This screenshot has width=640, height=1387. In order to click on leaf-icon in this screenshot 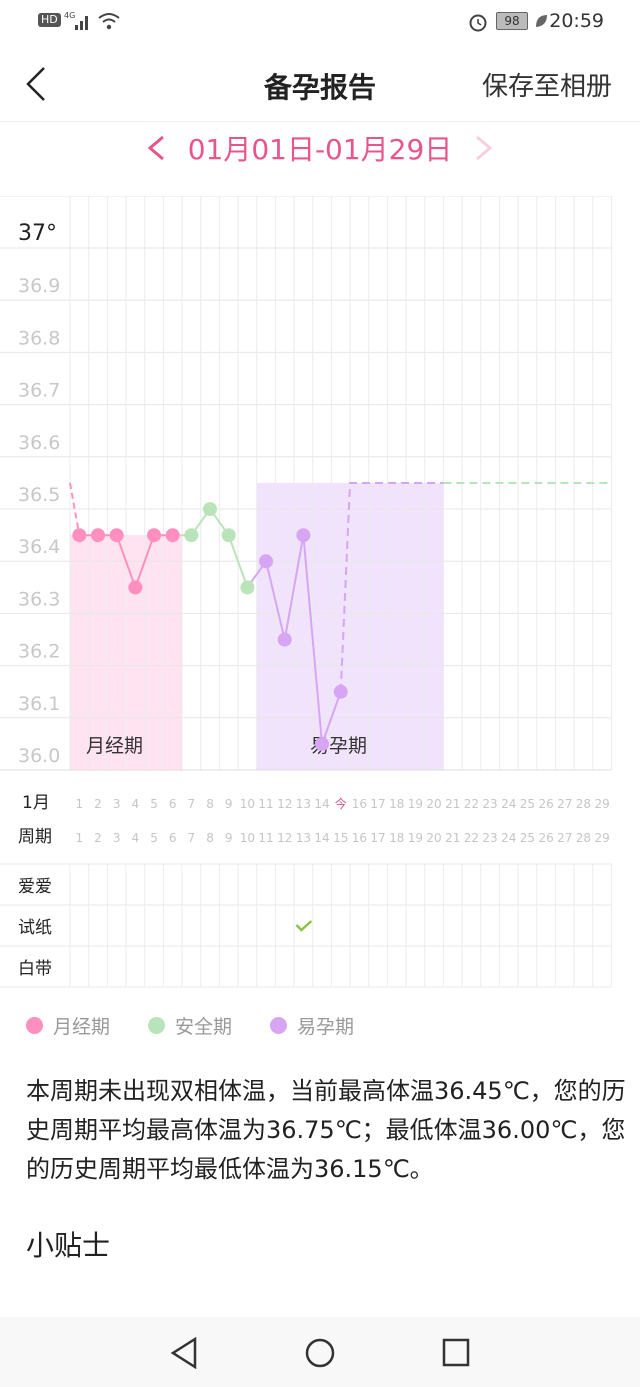, I will do `click(541, 21)`.